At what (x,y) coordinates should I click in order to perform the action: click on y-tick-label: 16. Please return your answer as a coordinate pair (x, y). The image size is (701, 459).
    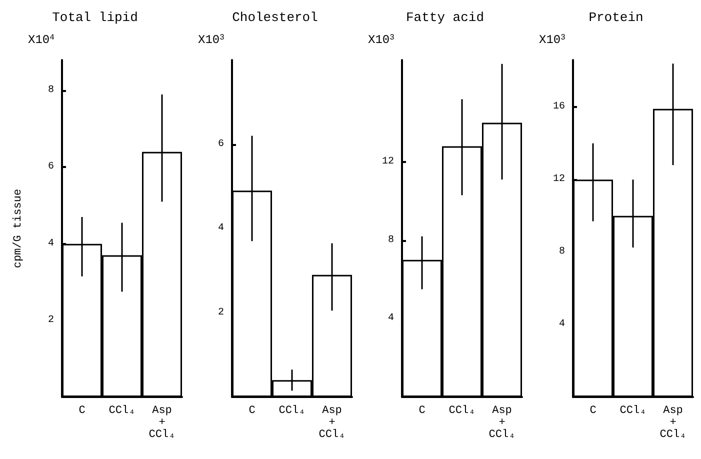
    Looking at the image, I should click on (558, 107).